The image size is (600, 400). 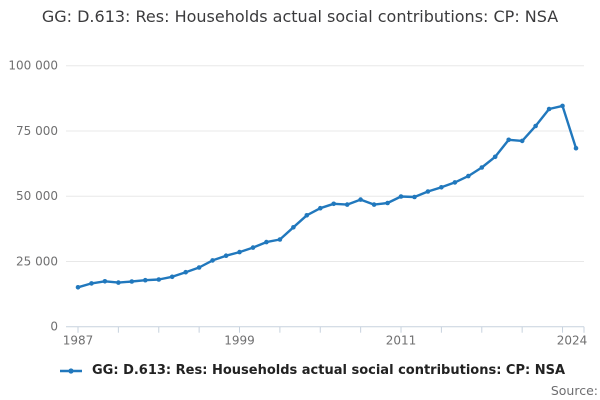 I want to click on x-tick-label: 2011, so click(x=401, y=341).